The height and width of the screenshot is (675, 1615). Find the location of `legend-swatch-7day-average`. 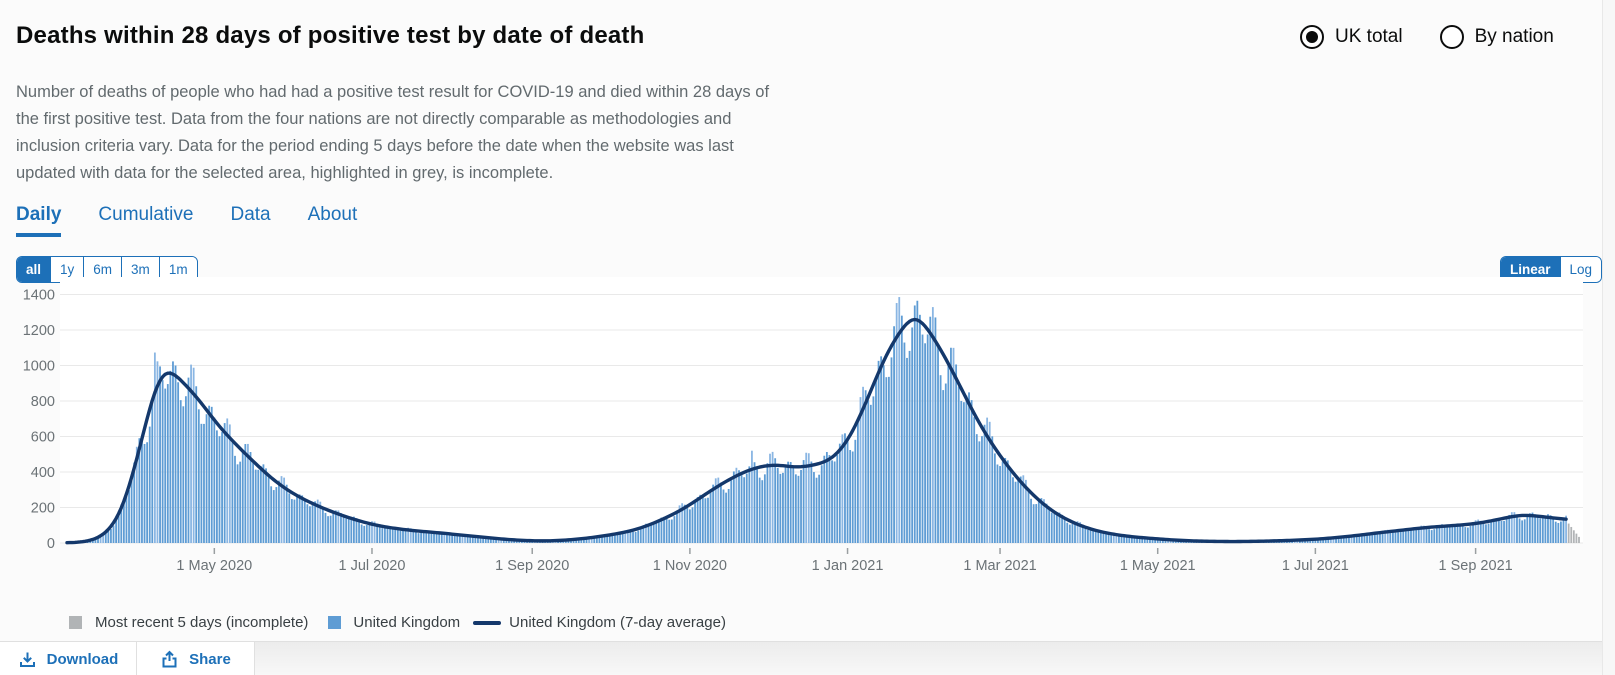

legend-swatch-7day-average is located at coordinates (487, 622).